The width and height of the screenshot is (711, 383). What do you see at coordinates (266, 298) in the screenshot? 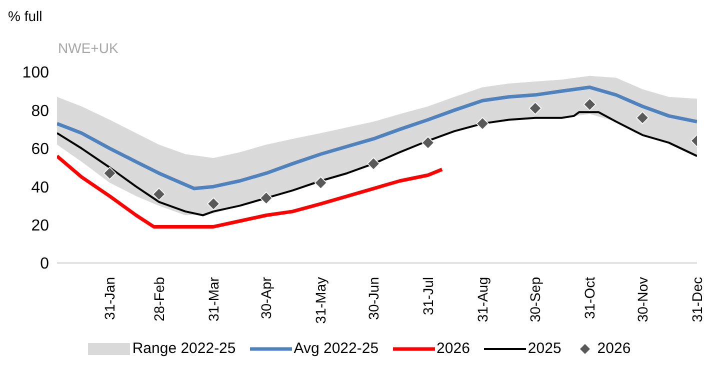
I see `x-tick-label: 30-Apr` at bounding box center [266, 298].